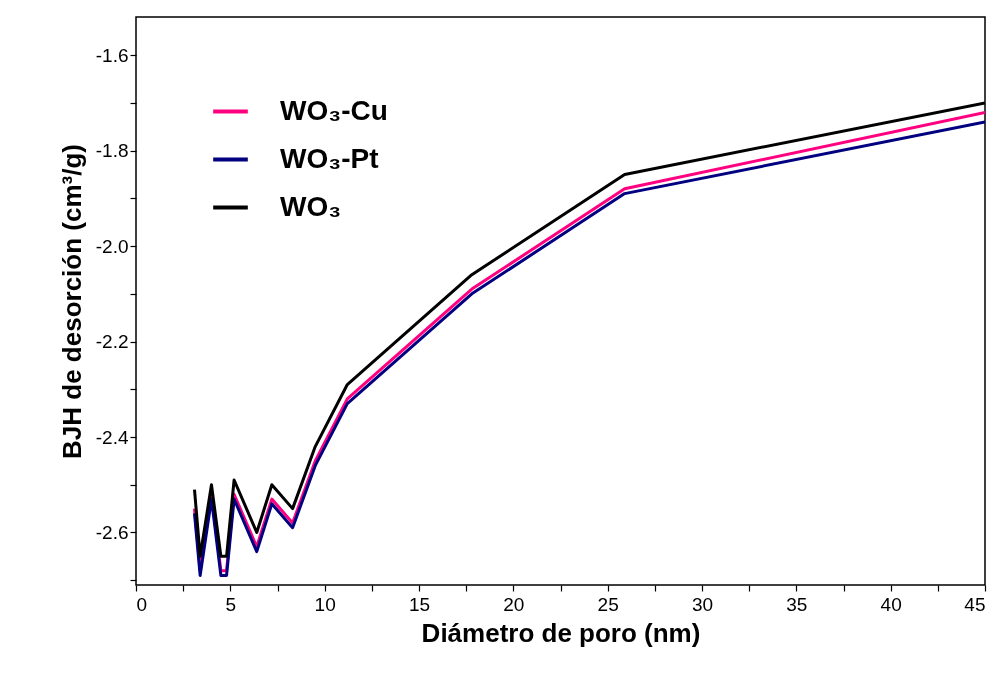  I want to click on y-axis-title: BJH de desorción (cm³/g), so click(71, 301).